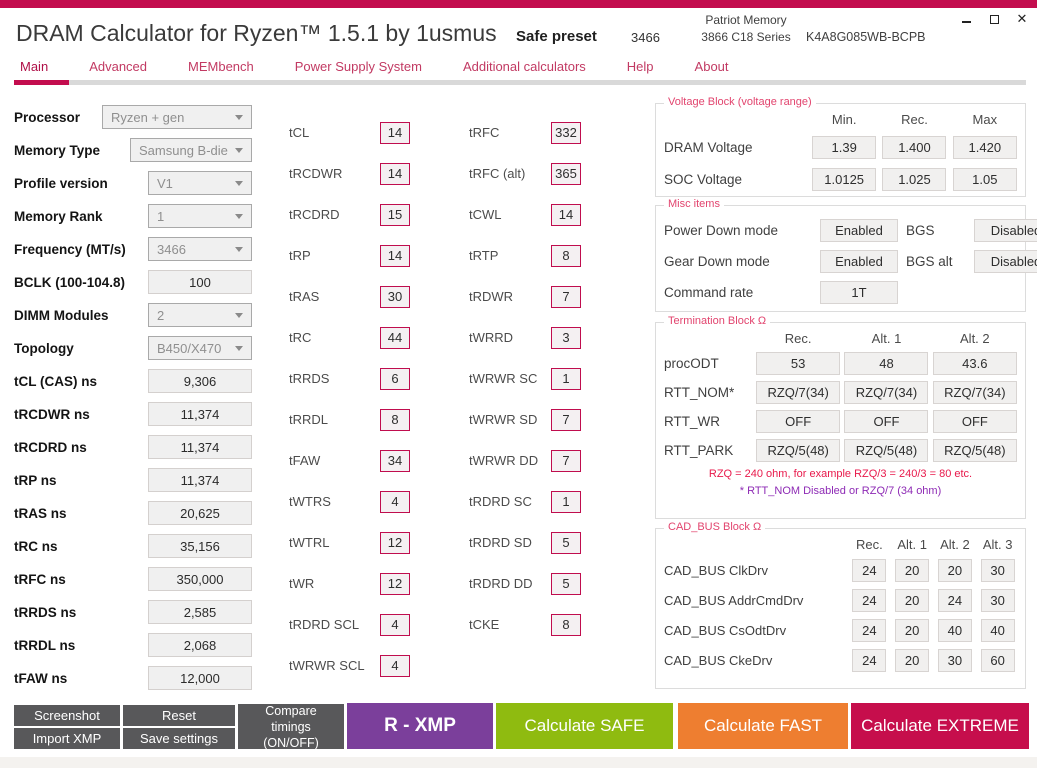  What do you see at coordinates (954, 660) in the screenshot?
I see `cad-bus-alt2-field: 30` at bounding box center [954, 660].